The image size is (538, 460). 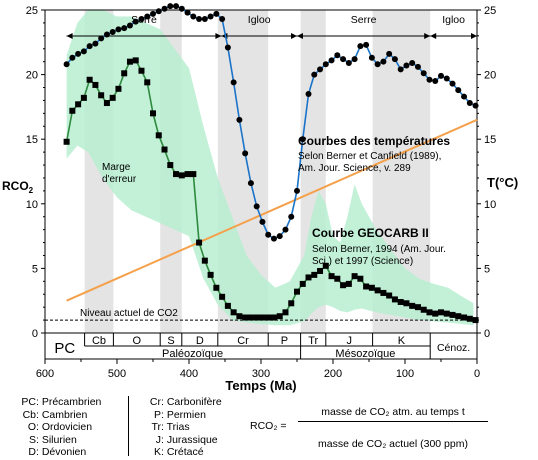 I want to click on legend-item: S: Silurien, so click(x=52, y=439).